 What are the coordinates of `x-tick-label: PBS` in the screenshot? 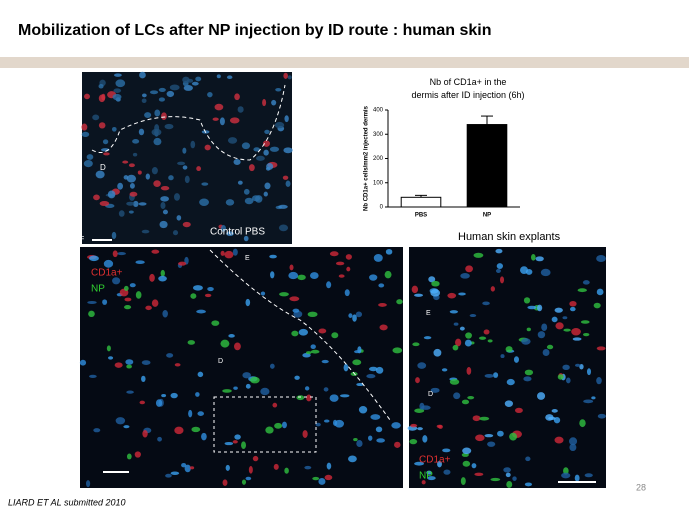 It's located at (421, 216).